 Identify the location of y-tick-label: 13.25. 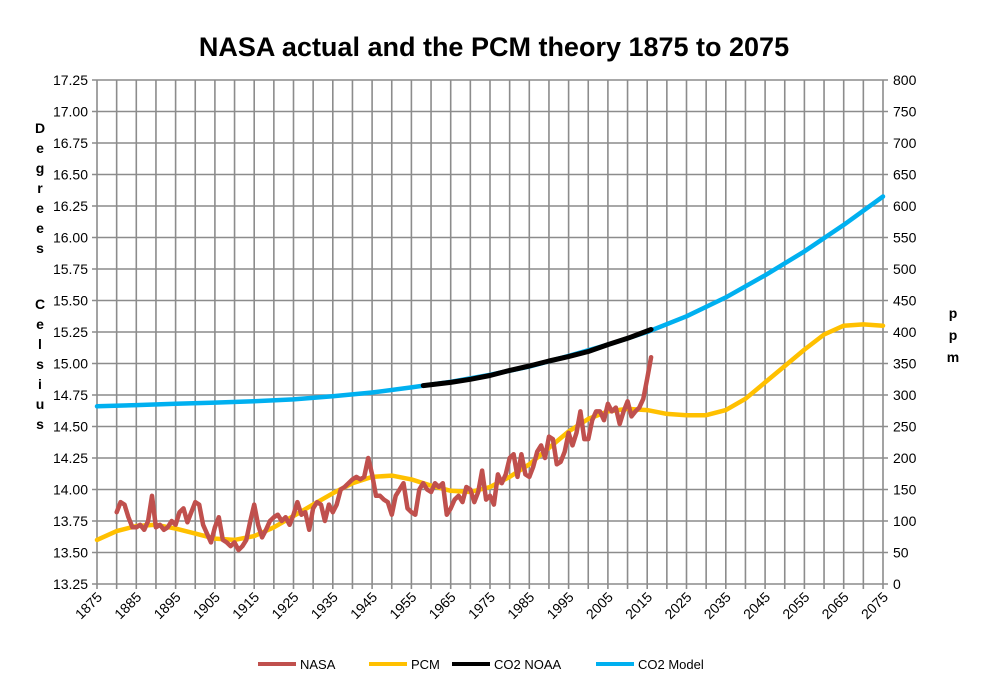
(70, 584).